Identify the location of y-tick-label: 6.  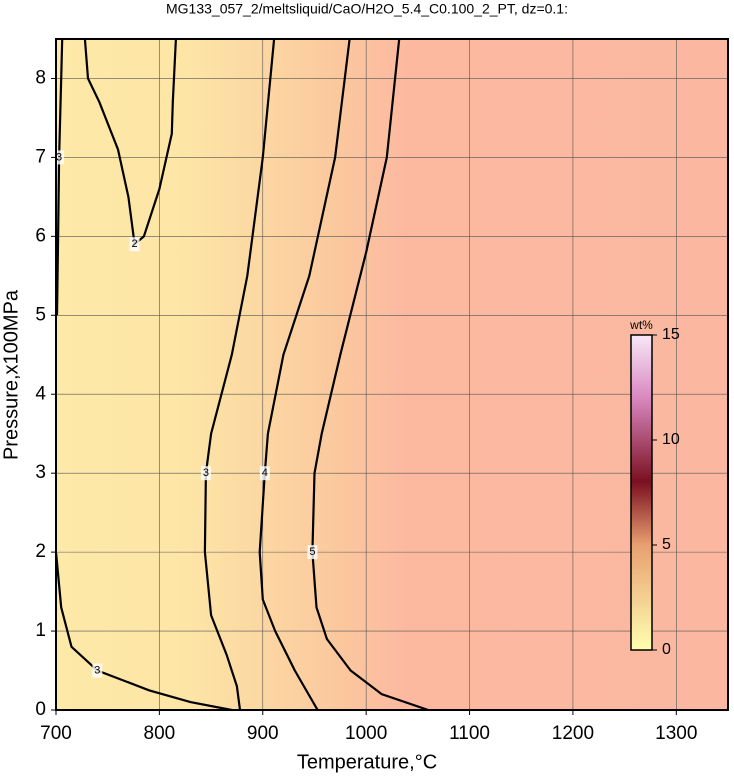
(40, 235).